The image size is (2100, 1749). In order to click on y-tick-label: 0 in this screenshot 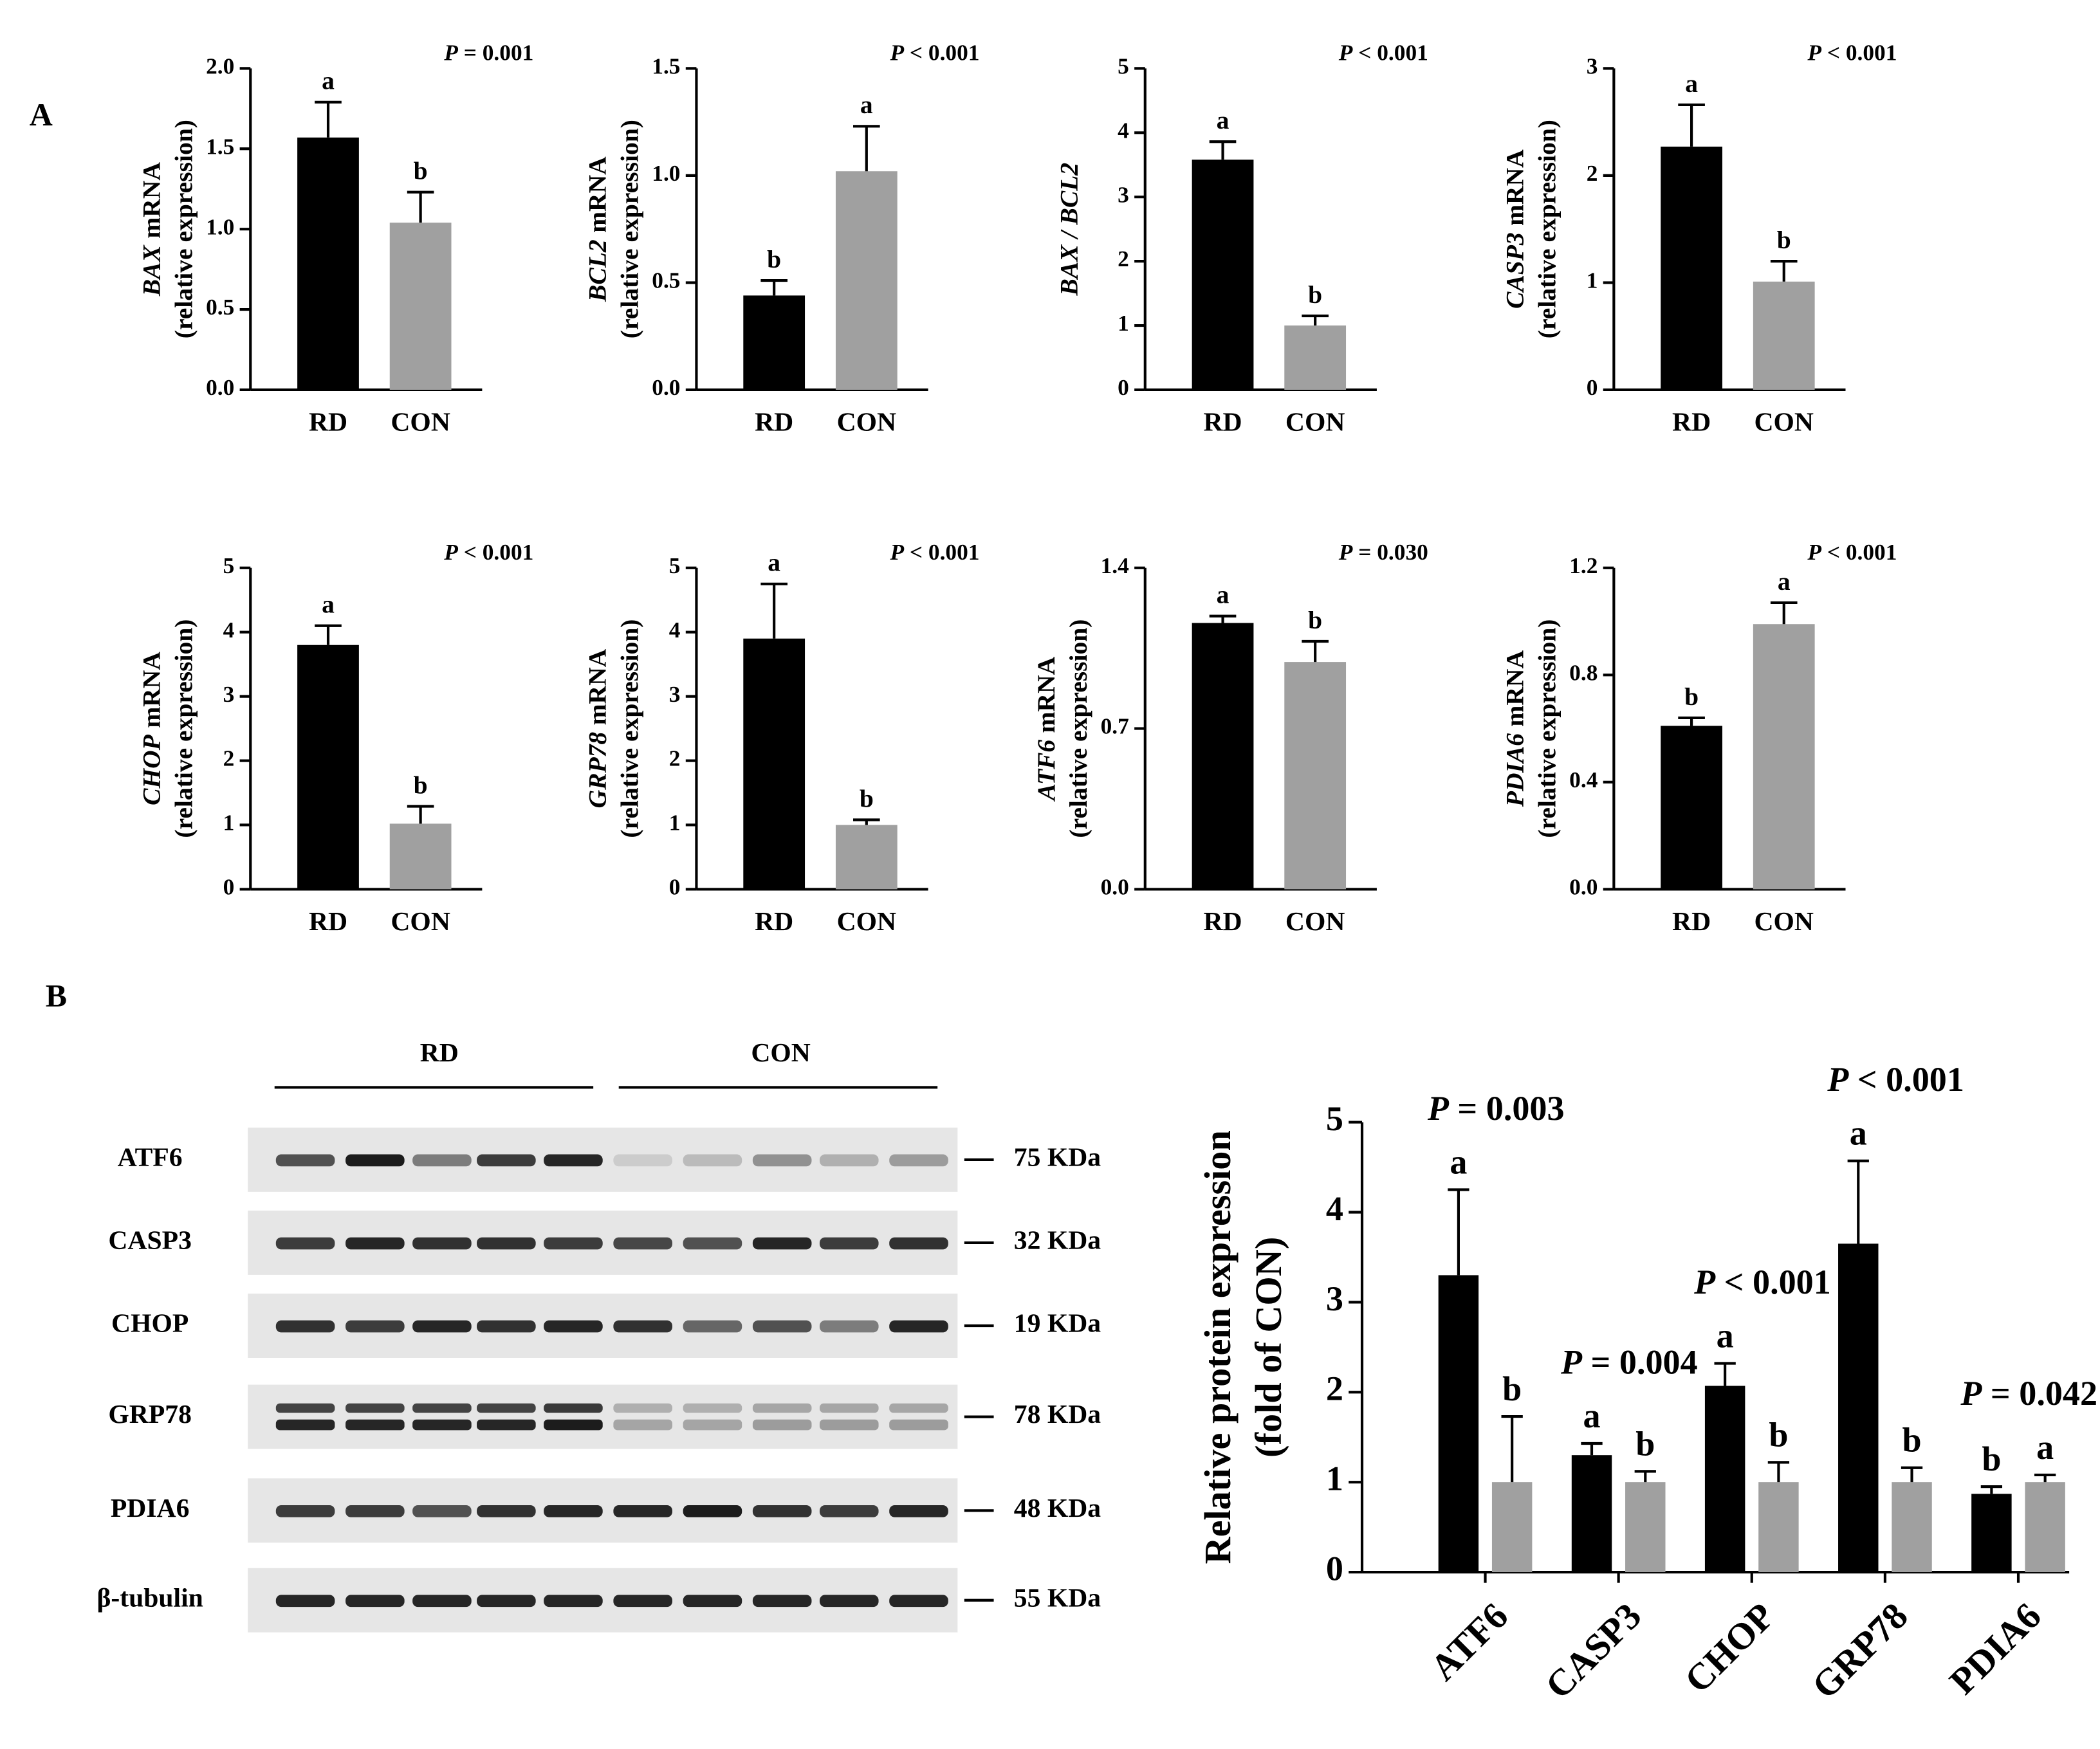, I will do `click(1123, 387)`.